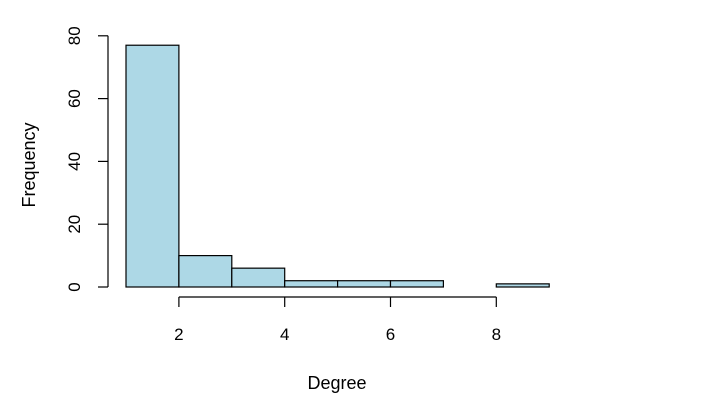 The image size is (707, 403). What do you see at coordinates (74, 286) in the screenshot?
I see `y-tick-label: 0` at bounding box center [74, 286].